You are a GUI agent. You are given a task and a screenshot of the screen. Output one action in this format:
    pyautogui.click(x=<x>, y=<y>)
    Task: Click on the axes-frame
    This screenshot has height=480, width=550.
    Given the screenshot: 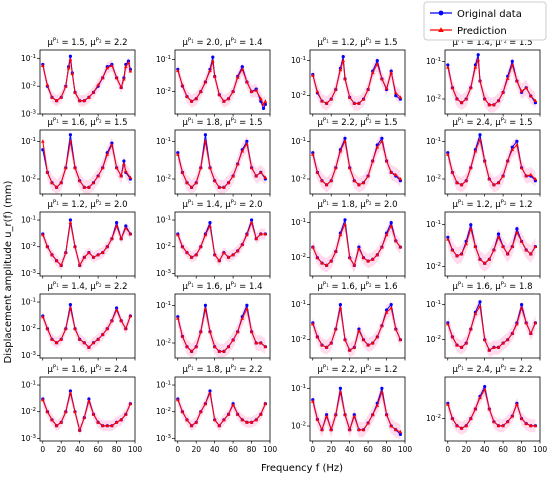 What is the action you would take?
    pyautogui.click(x=222, y=326)
    